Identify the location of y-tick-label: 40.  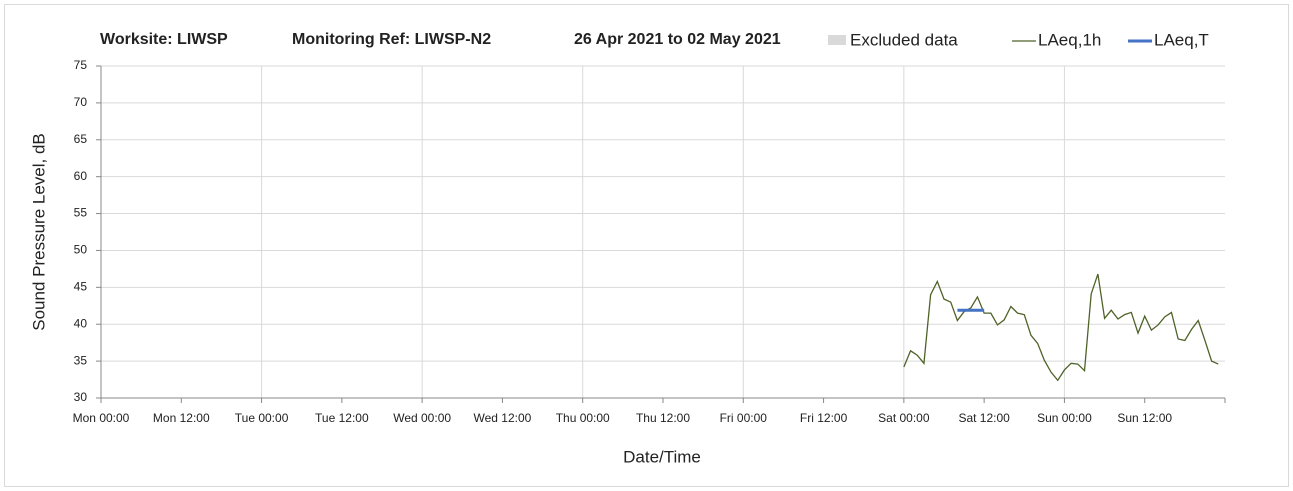
(81, 323).